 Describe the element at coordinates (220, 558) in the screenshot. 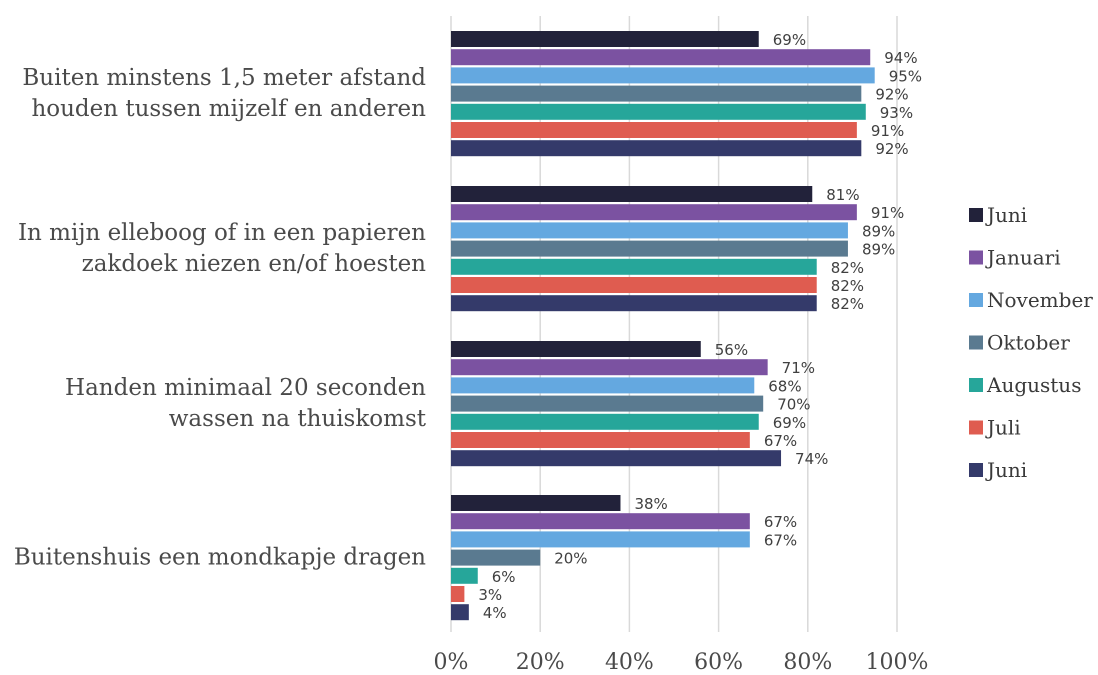

I see `category-label: Buitenshuis een mondkapje dragen` at that location.